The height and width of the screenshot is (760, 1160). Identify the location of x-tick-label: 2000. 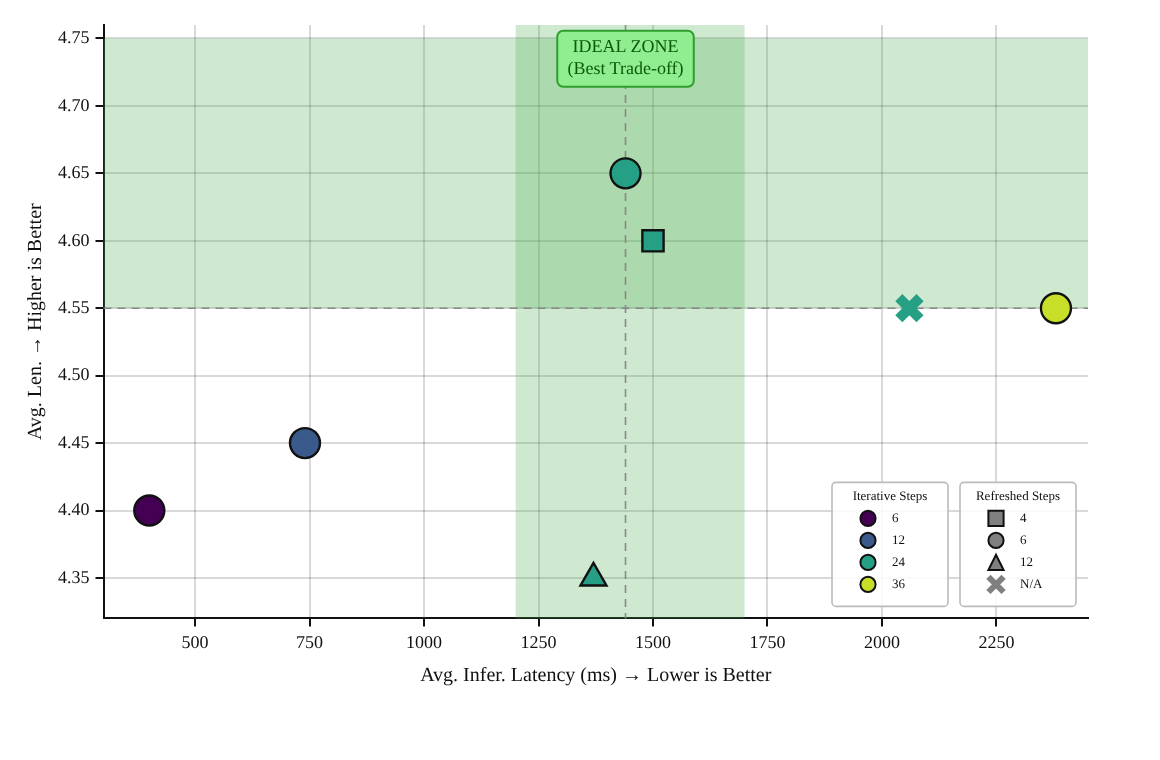
(882, 641).